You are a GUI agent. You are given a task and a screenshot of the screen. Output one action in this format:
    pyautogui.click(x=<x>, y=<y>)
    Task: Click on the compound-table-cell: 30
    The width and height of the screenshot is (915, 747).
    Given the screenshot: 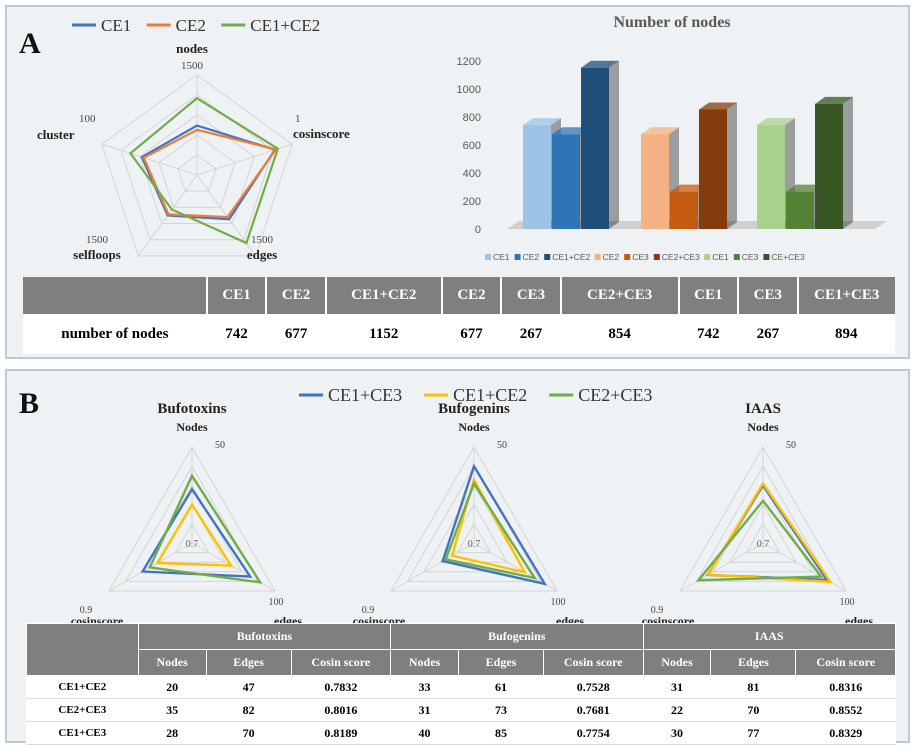 What is the action you would take?
    pyautogui.click(x=677, y=733)
    